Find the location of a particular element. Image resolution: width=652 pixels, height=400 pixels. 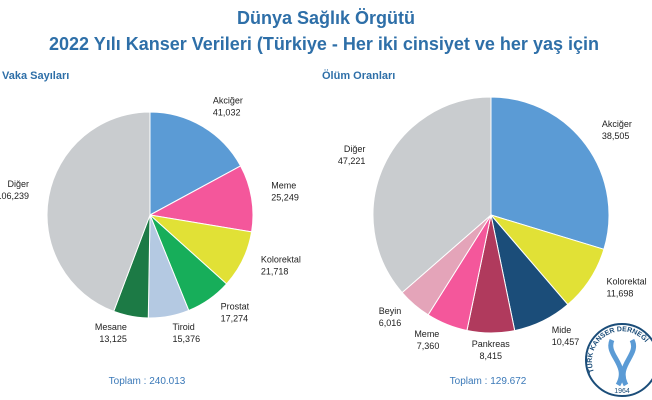

slice-label: Pankreas is located at coordinates (491, 344).